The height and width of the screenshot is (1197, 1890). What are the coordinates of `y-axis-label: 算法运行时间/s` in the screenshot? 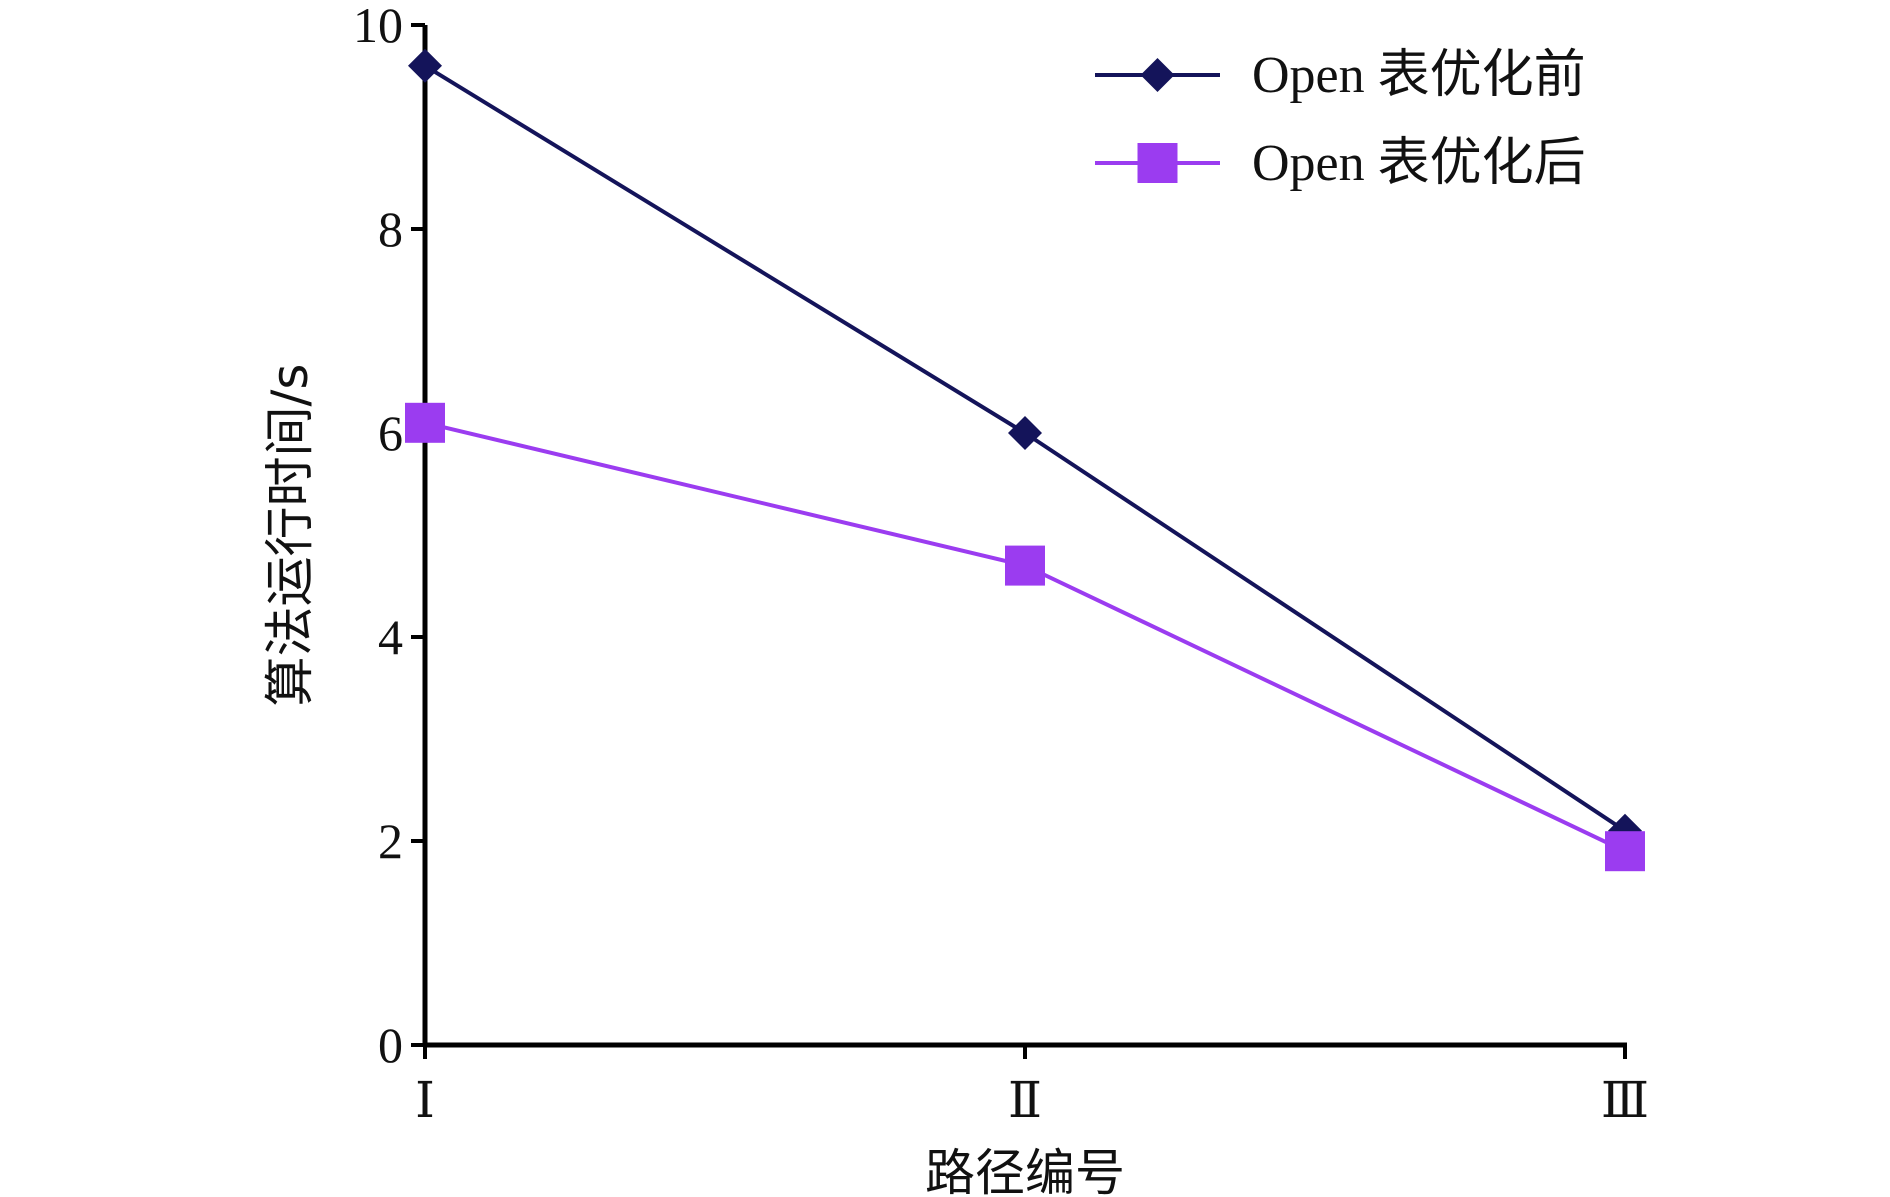 It's located at (290, 535).